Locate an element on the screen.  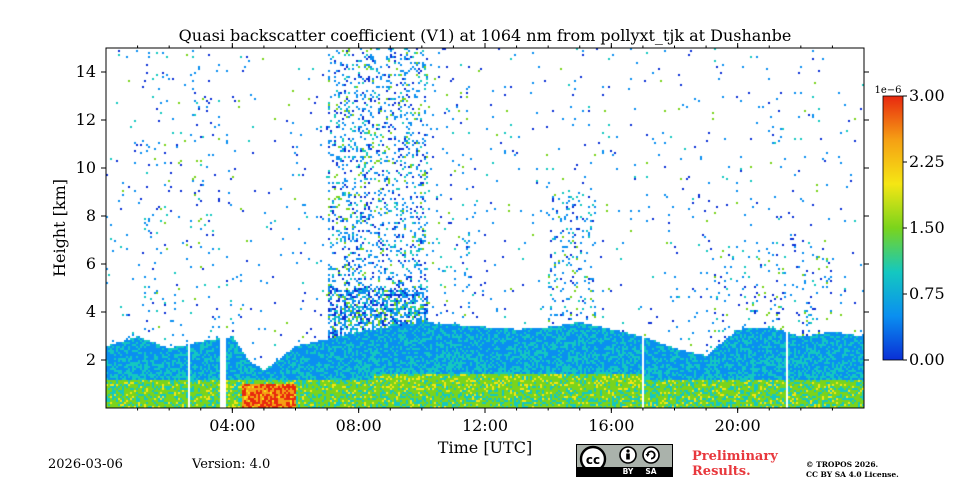
y-tick-label: 4 is located at coordinates (91, 311).